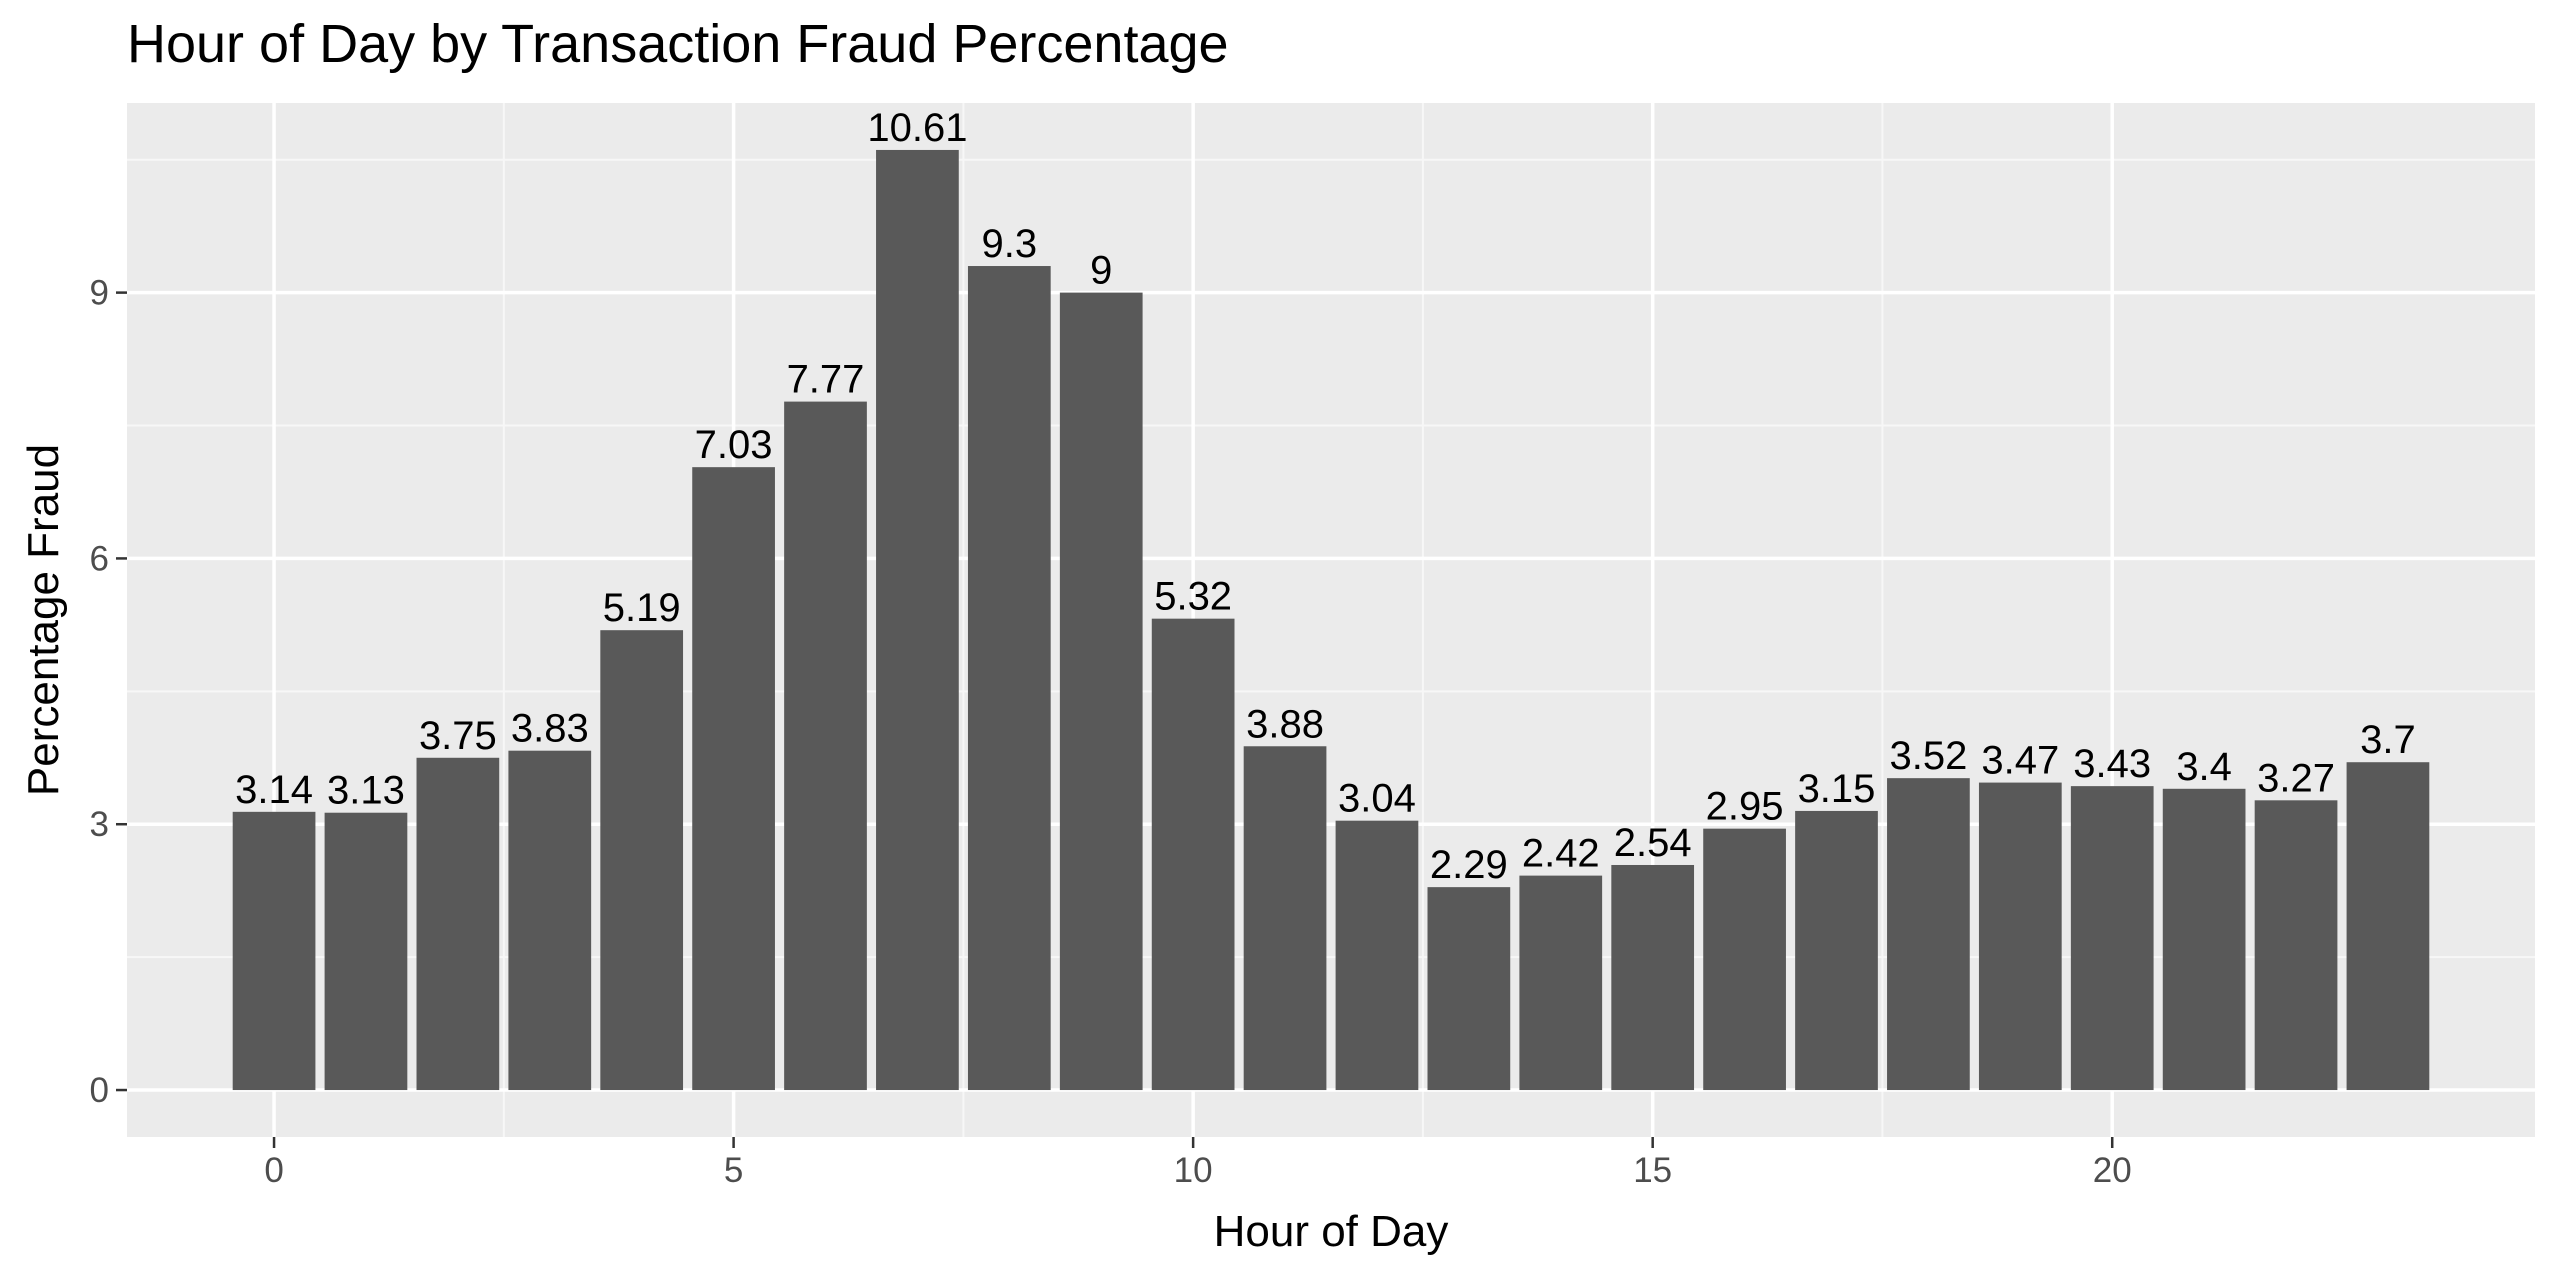 This screenshot has height=1280, width=2560. Describe the element at coordinates (2020, 761) in the screenshot. I see `data-label-hour-19: 3.47` at that location.